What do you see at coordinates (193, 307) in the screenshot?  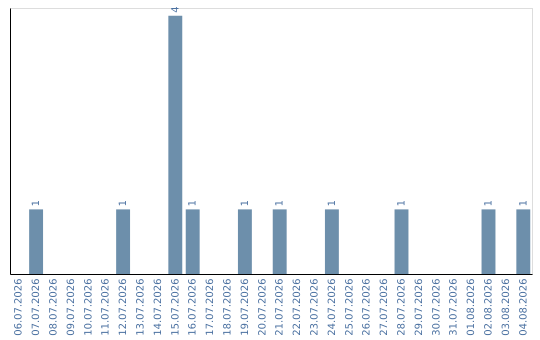 I see `x-tick-label: 16.07.2026` at bounding box center [193, 307].